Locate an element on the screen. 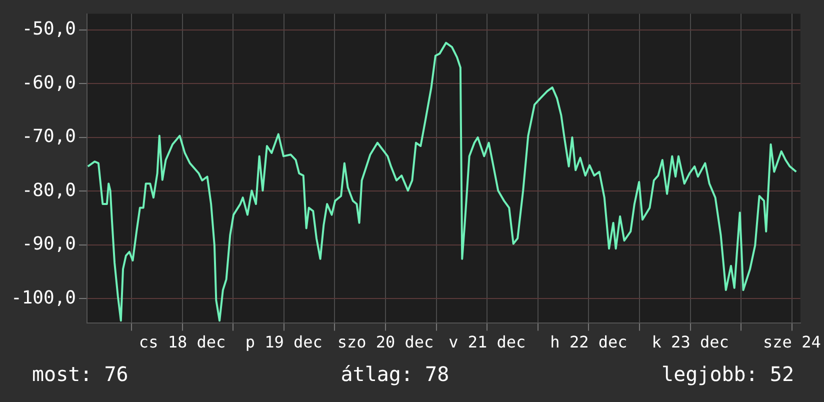  text: legjobb: 52 is located at coordinates (728, 374).